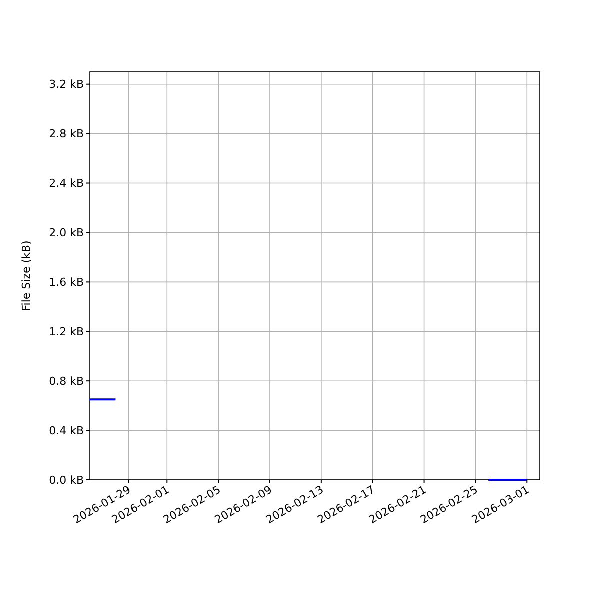 The height and width of the screenshot is (600, 600). Describe the element at coordinates (66, 85) in the screenshot. I see `y-tick-label: 3.2 kB` at that location.